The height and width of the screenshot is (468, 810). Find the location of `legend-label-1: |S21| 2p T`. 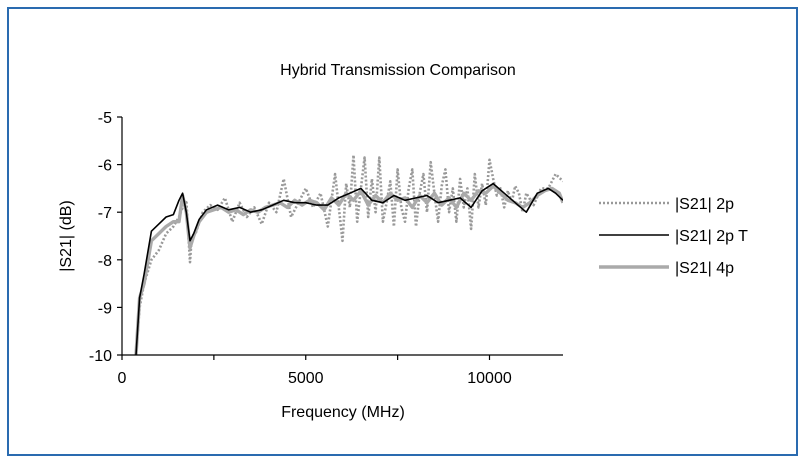

legend-label-1: |S21| 2p T is located at coordinates (711, 236).